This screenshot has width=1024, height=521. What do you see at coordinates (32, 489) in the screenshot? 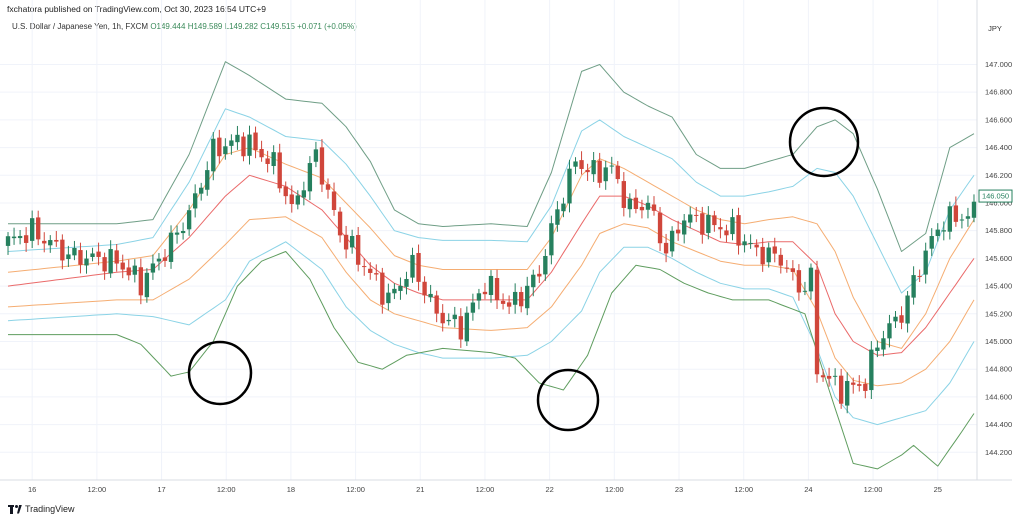
I see `time-tick-label: 16` at bounding box center [32, 489].